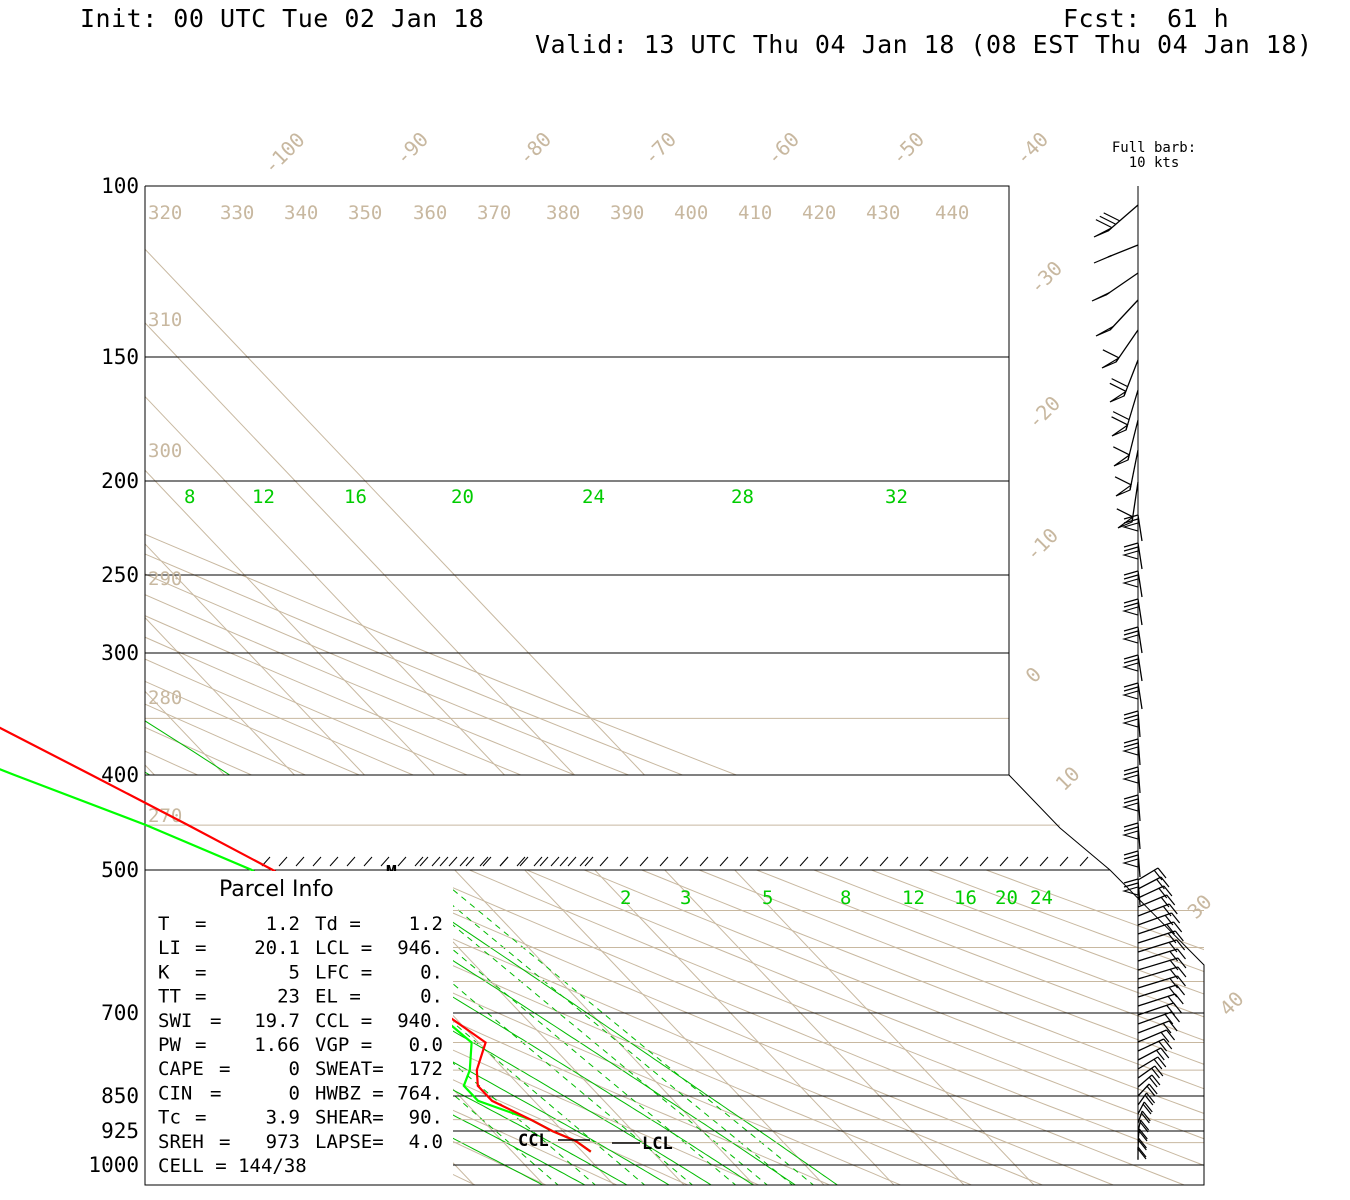 The image size is (1350, 1200). Describe the element at coordinates (913, 898) in the screenshot. I see `mixing-ratio-label: 12` at that location.